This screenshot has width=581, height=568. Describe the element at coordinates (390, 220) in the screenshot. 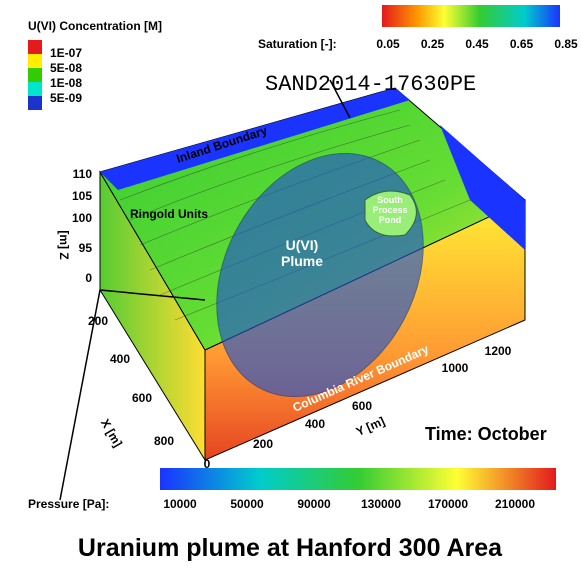

I see `annotation: Pond` at that location.